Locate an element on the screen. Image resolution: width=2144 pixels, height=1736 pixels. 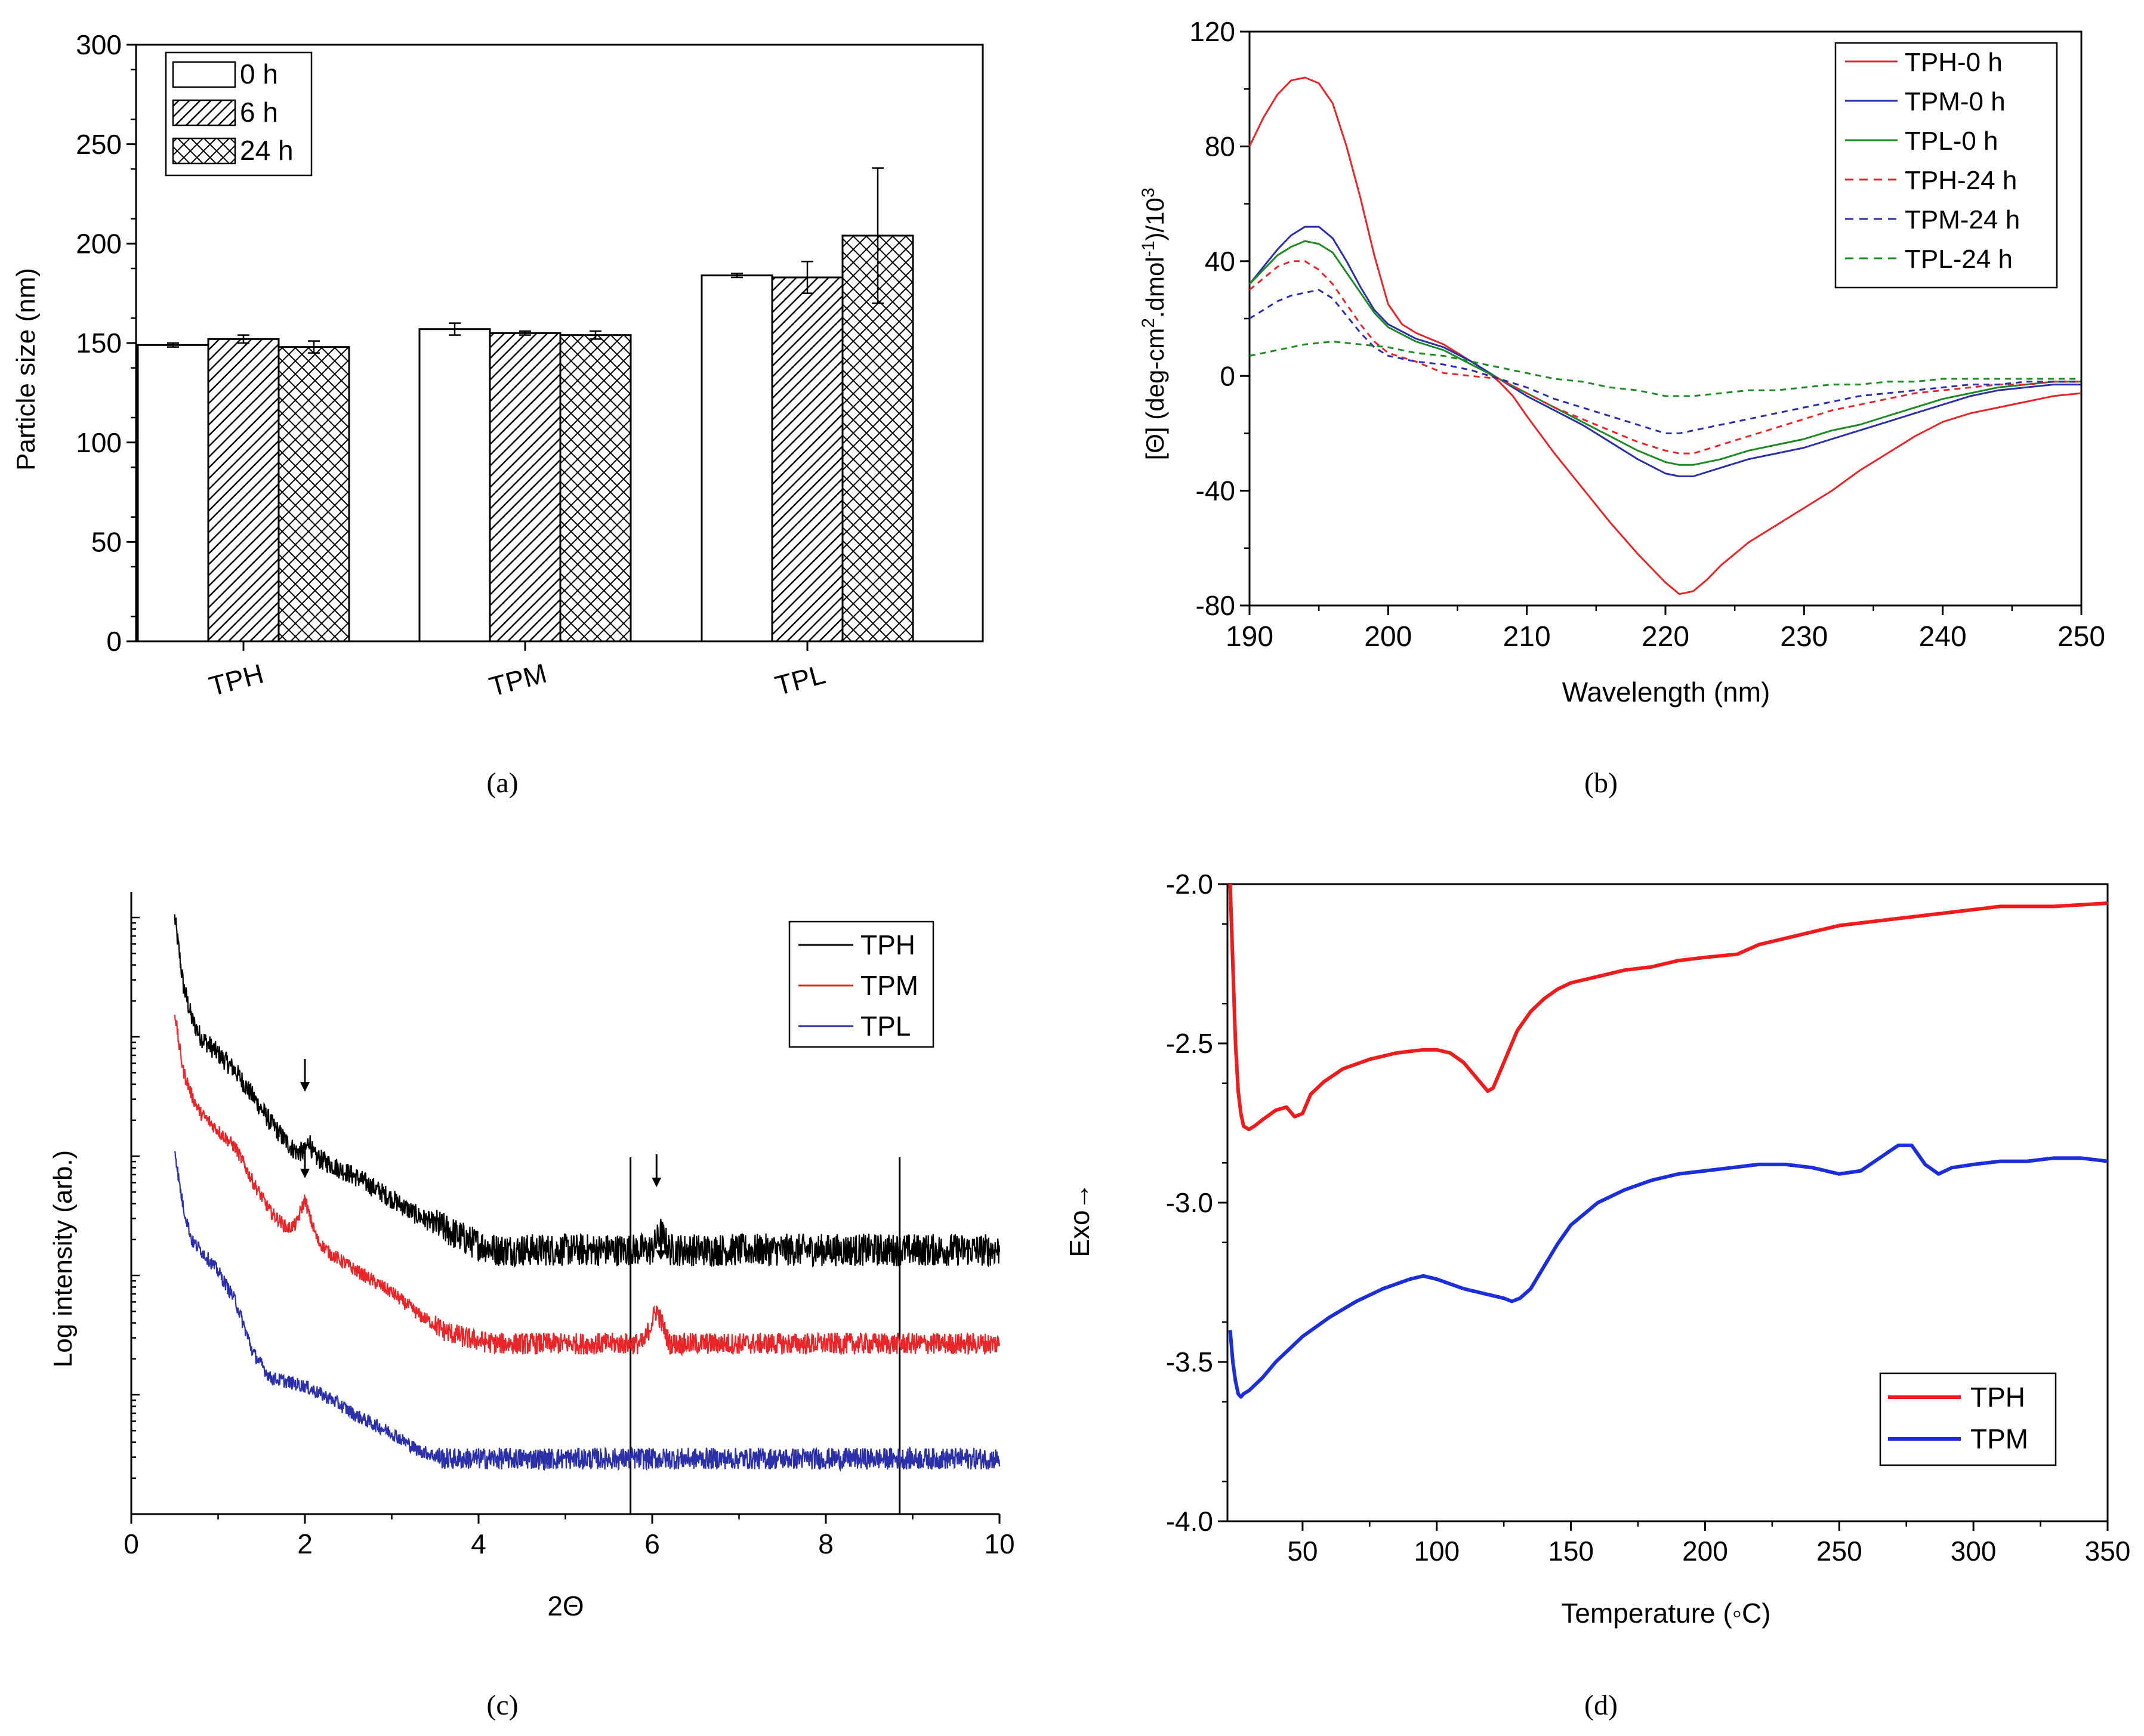
panel-c-series-tpm is located at coordinates (587, 1185).